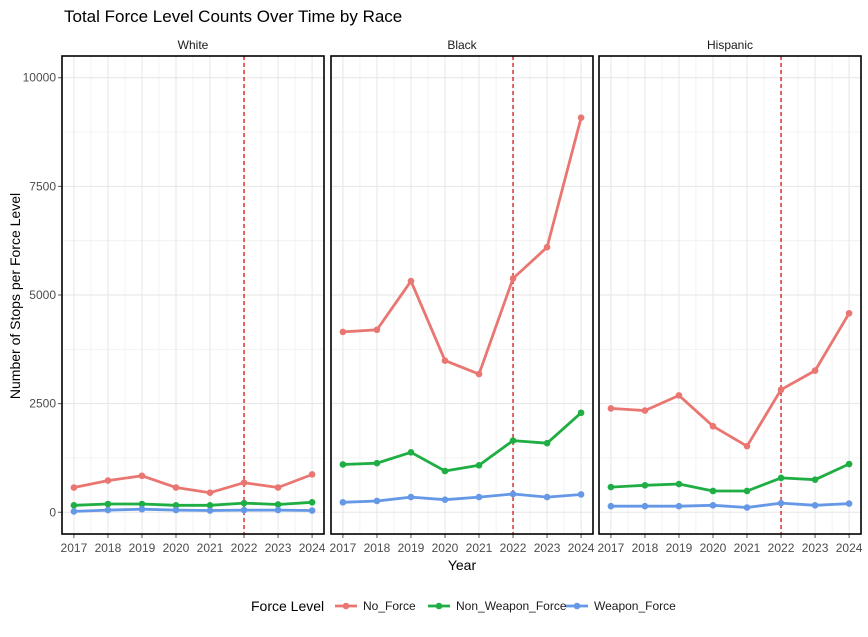 This screenshot has width=868, height=637. I want to click on y-tick-label: 5000, so click(42, 295).